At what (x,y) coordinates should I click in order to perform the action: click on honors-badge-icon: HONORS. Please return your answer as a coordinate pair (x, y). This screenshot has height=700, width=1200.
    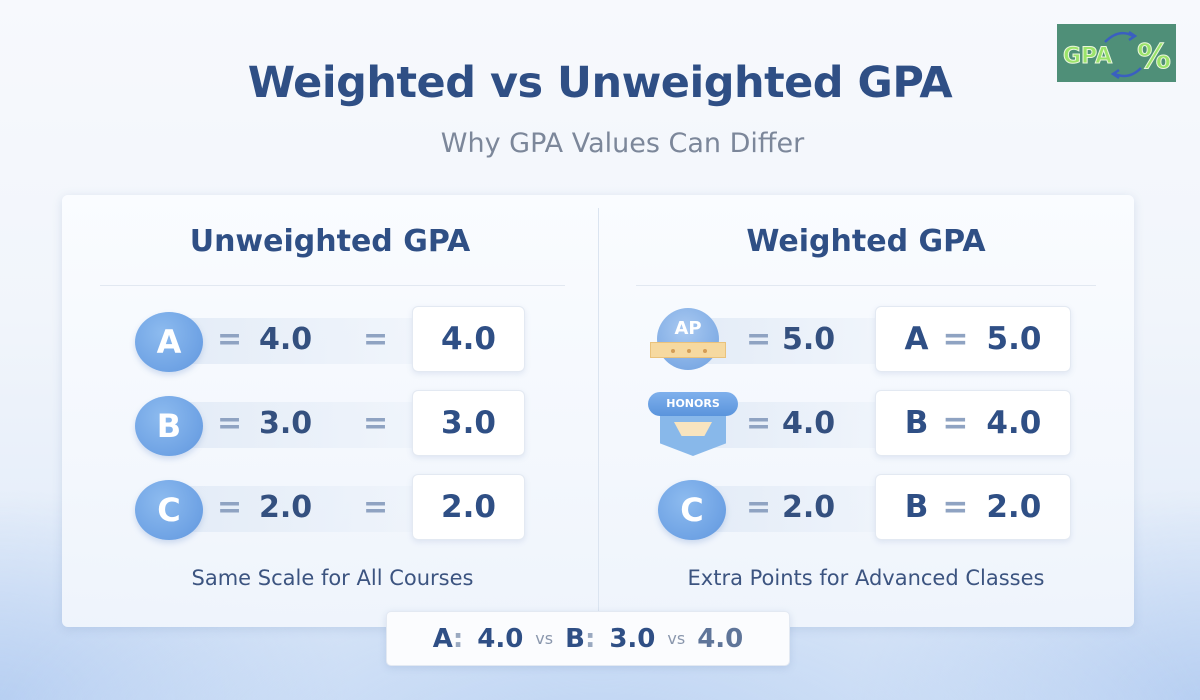
    Looking at the image, I should click on (693, 426).